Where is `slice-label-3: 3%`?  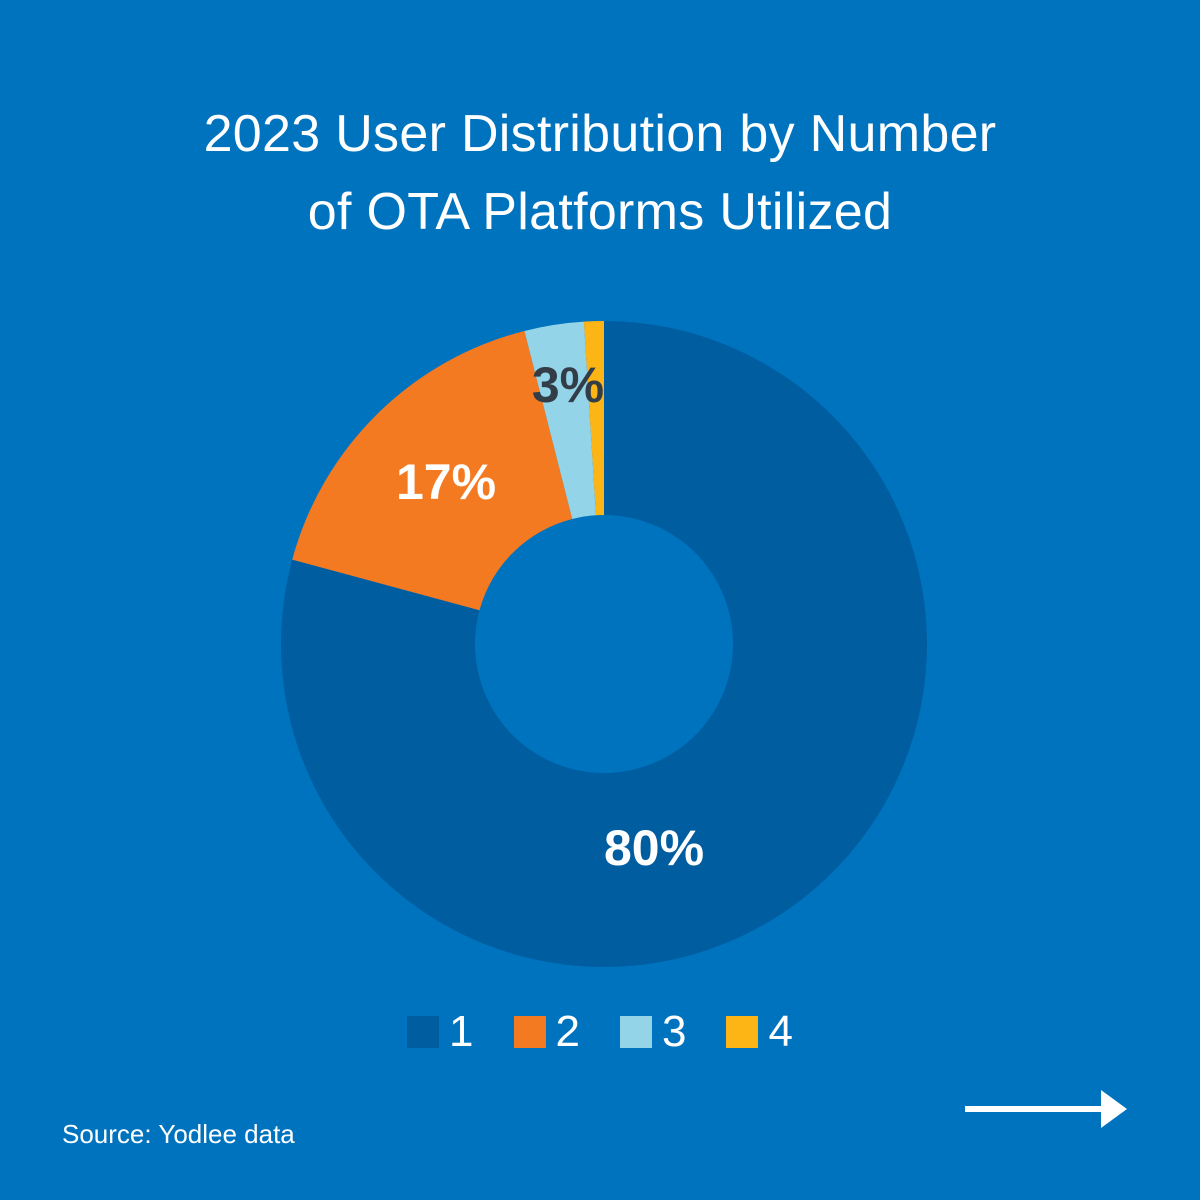 slice-label-3: 3% is located at coordinates (568, 385).